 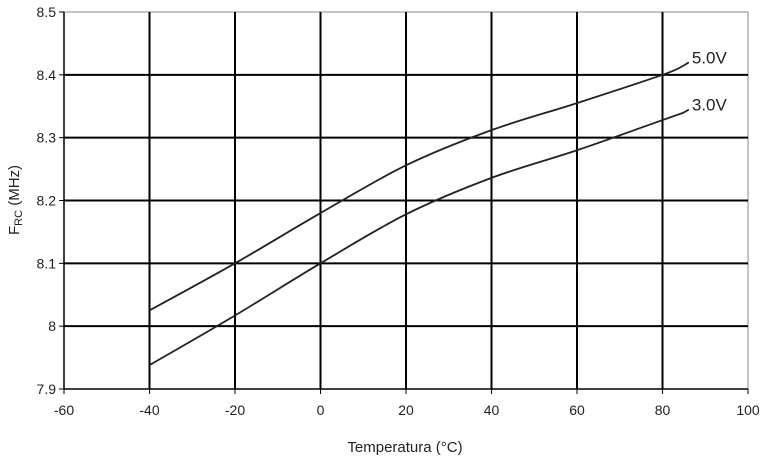 What do you see at coordinates (47, 138) in the screenshot?
I see `y-tick-label: 8.3` at bounding box center [47, 138].